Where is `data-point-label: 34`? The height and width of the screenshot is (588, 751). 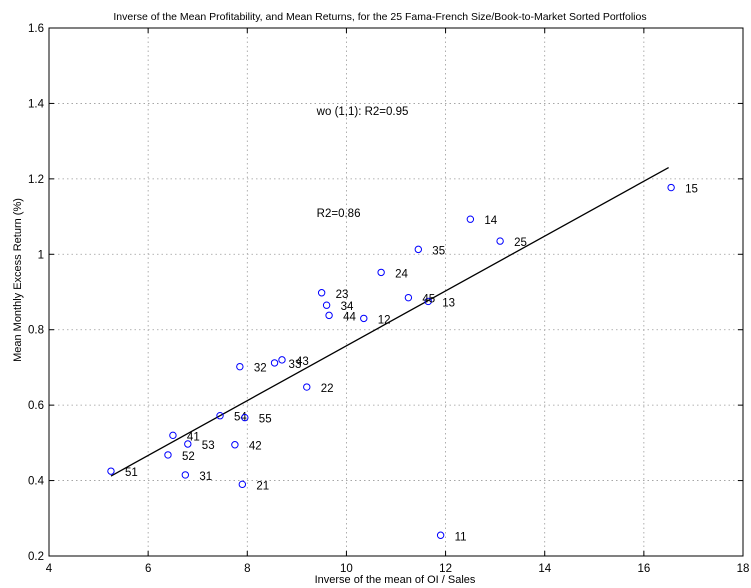 data-point-label: 34 is located at coordinates (347, 307).